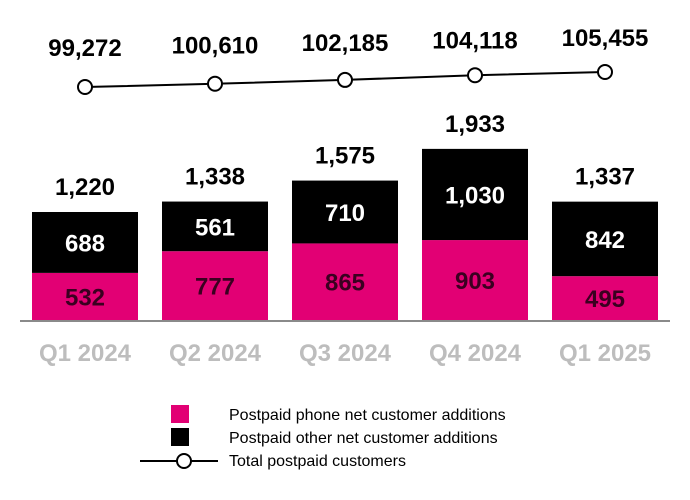 The image size is (690, 500). Describe the element at coordinates (184, 461) in the screenshot. I see `legend-marker-circle` at that location.